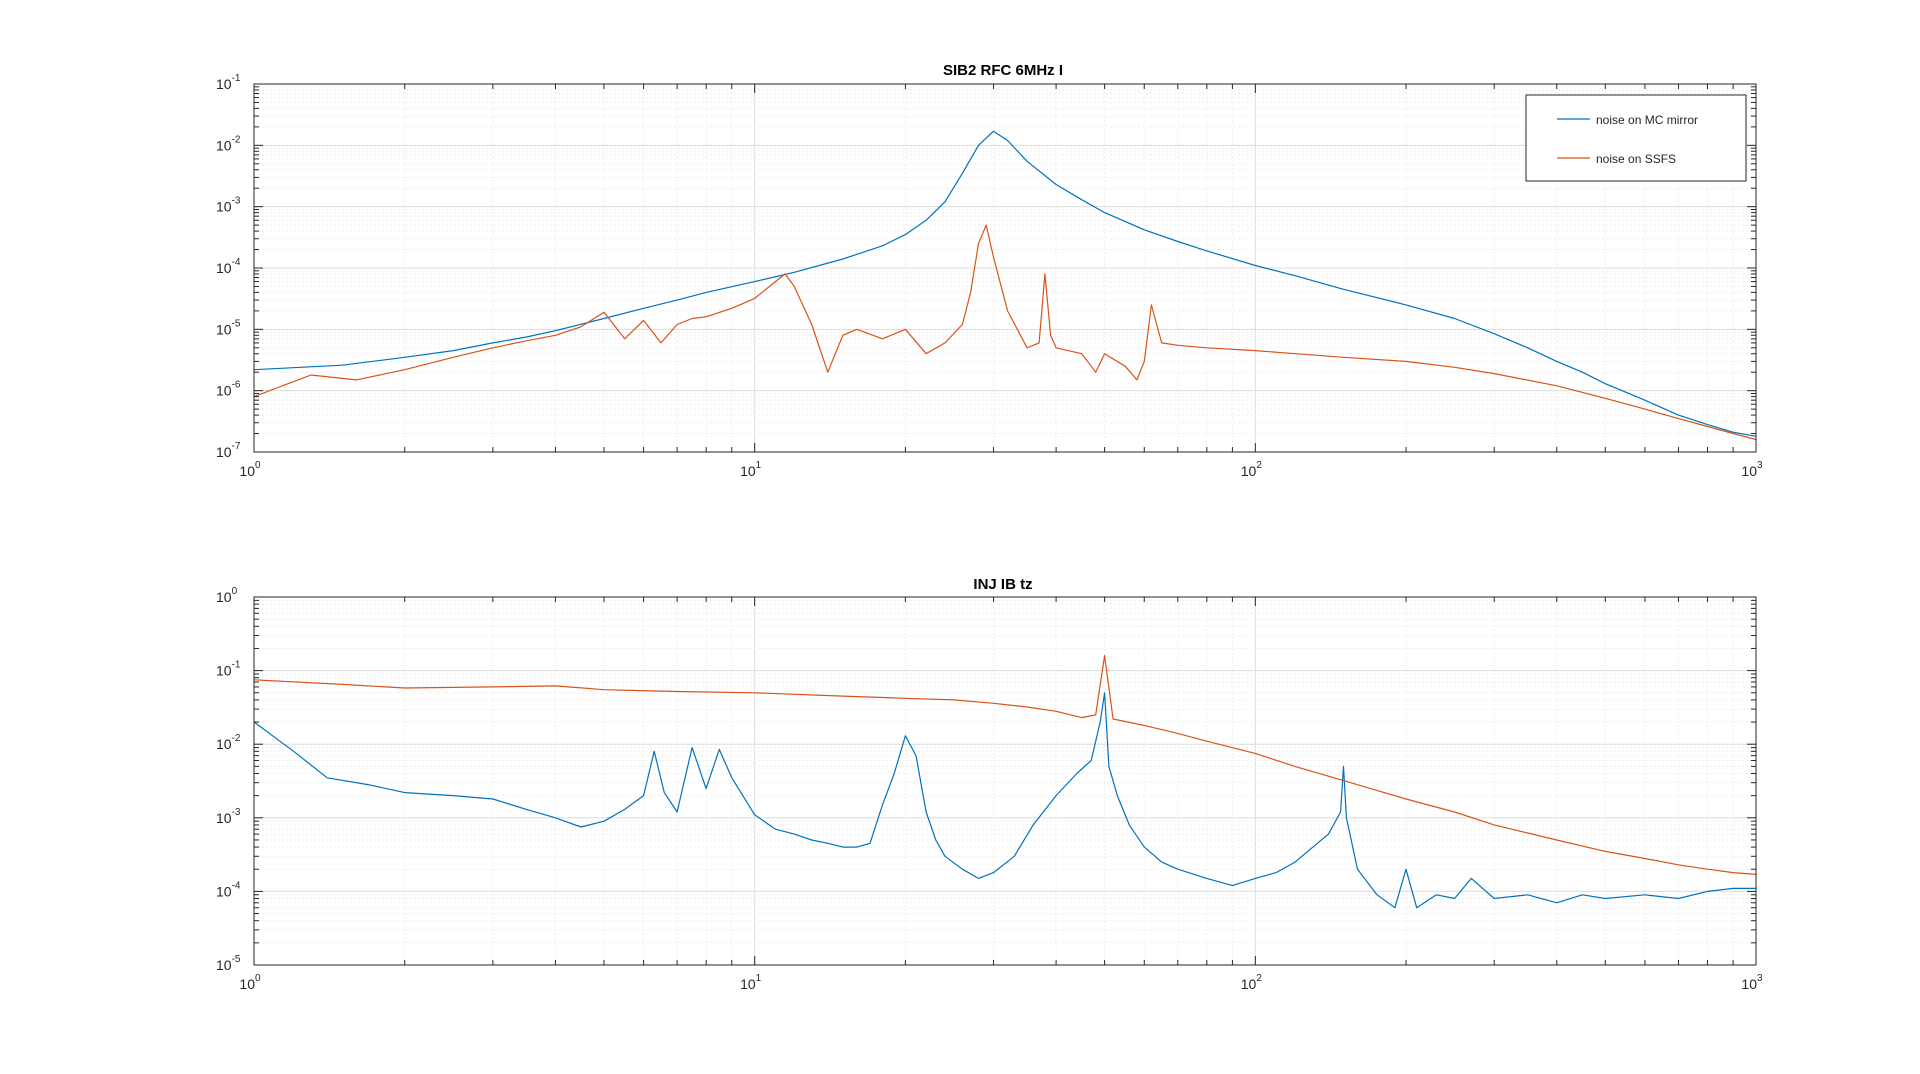 Image resolution: width=1920 pixels, height=1074 pixels. Describe the element at coordinates (1636, 159) in the screenshot. I see `legend-label-ssfs: noise on SSFS` at that location.